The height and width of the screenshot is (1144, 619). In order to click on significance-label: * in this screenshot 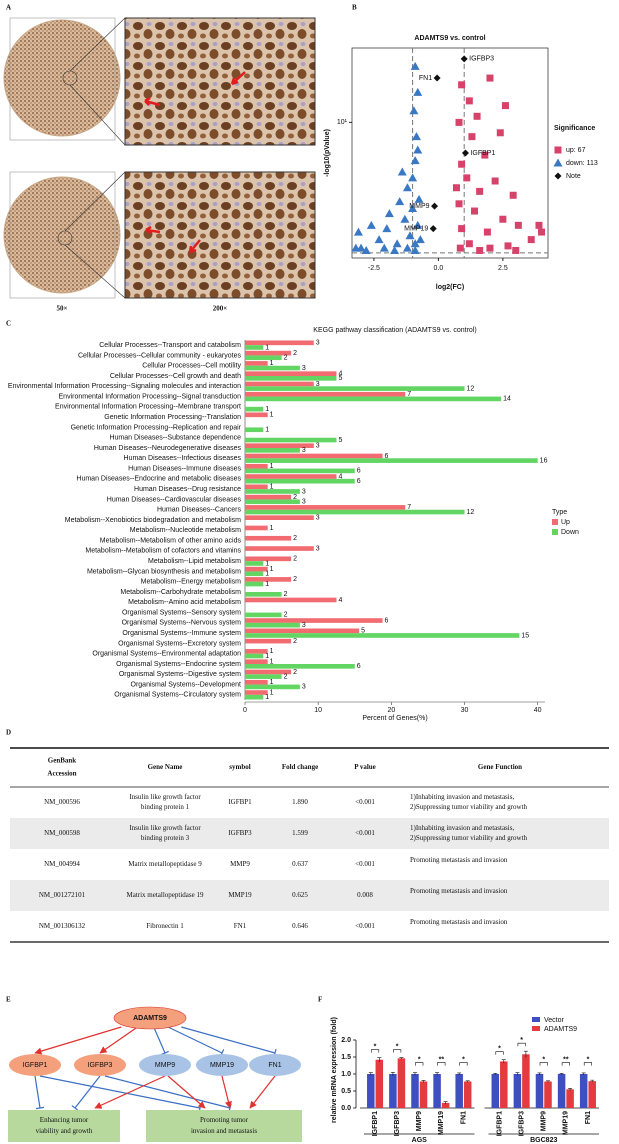, I will do `click(543, 1059)`.